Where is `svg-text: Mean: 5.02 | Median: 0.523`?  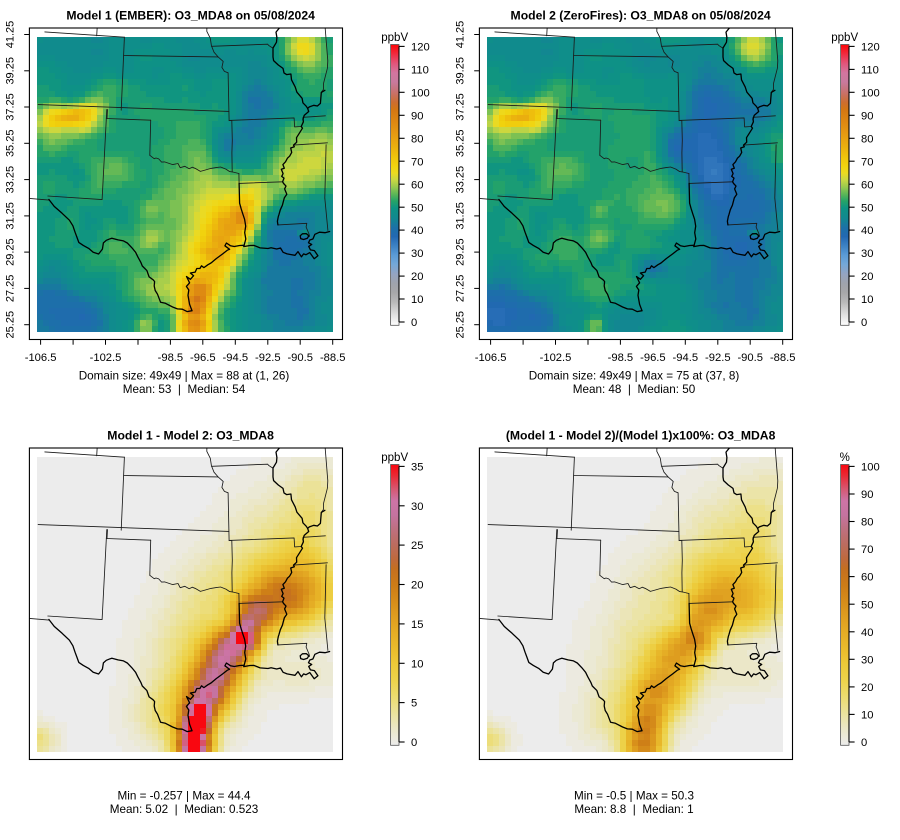 svg-text: Mean: 5.02 | Median: 0.523 is located at coordinates (184, 809).